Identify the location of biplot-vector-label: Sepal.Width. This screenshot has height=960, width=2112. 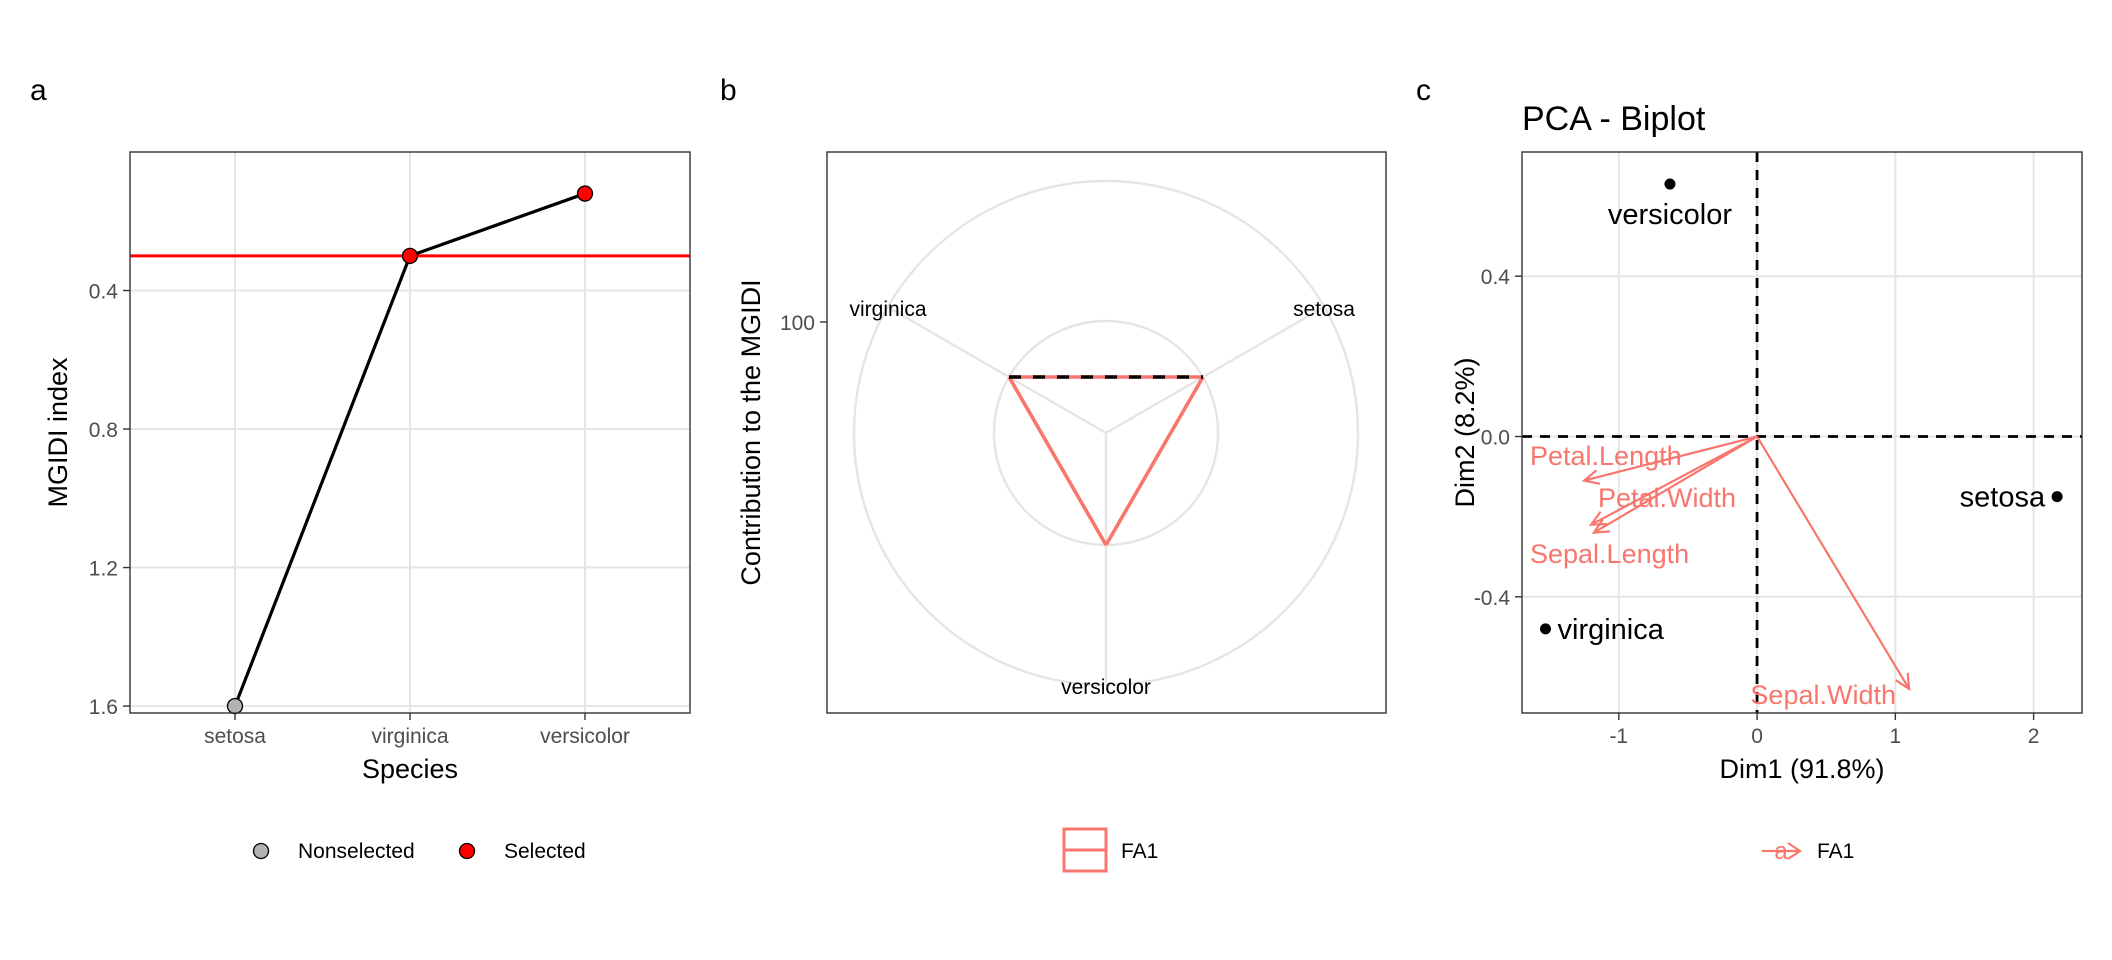
(1823, 695).